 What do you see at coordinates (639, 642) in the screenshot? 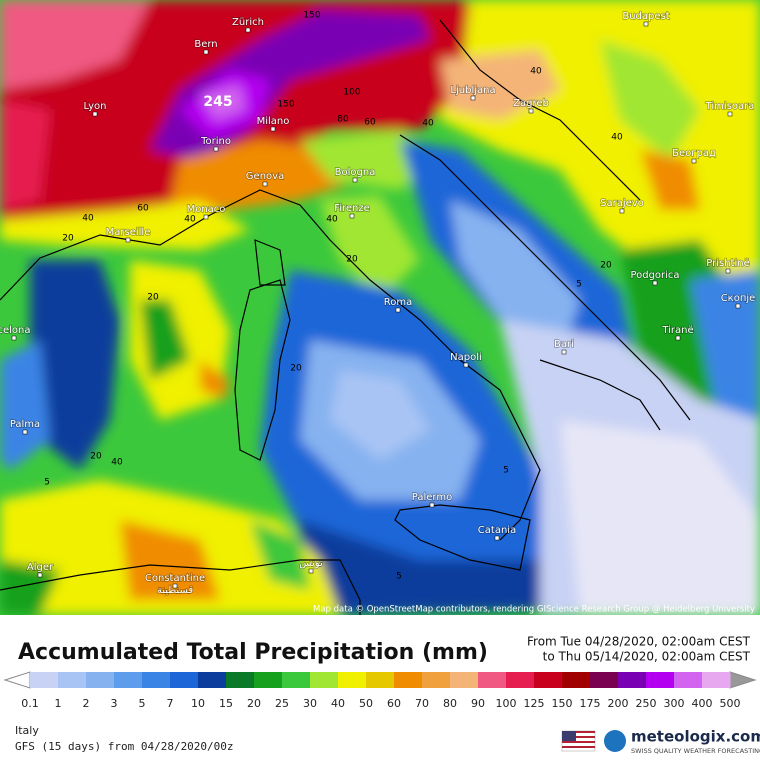
I see `period-from: From Tue 04/28/2020, 02:00am CEST` at bounding box center [639, 642].